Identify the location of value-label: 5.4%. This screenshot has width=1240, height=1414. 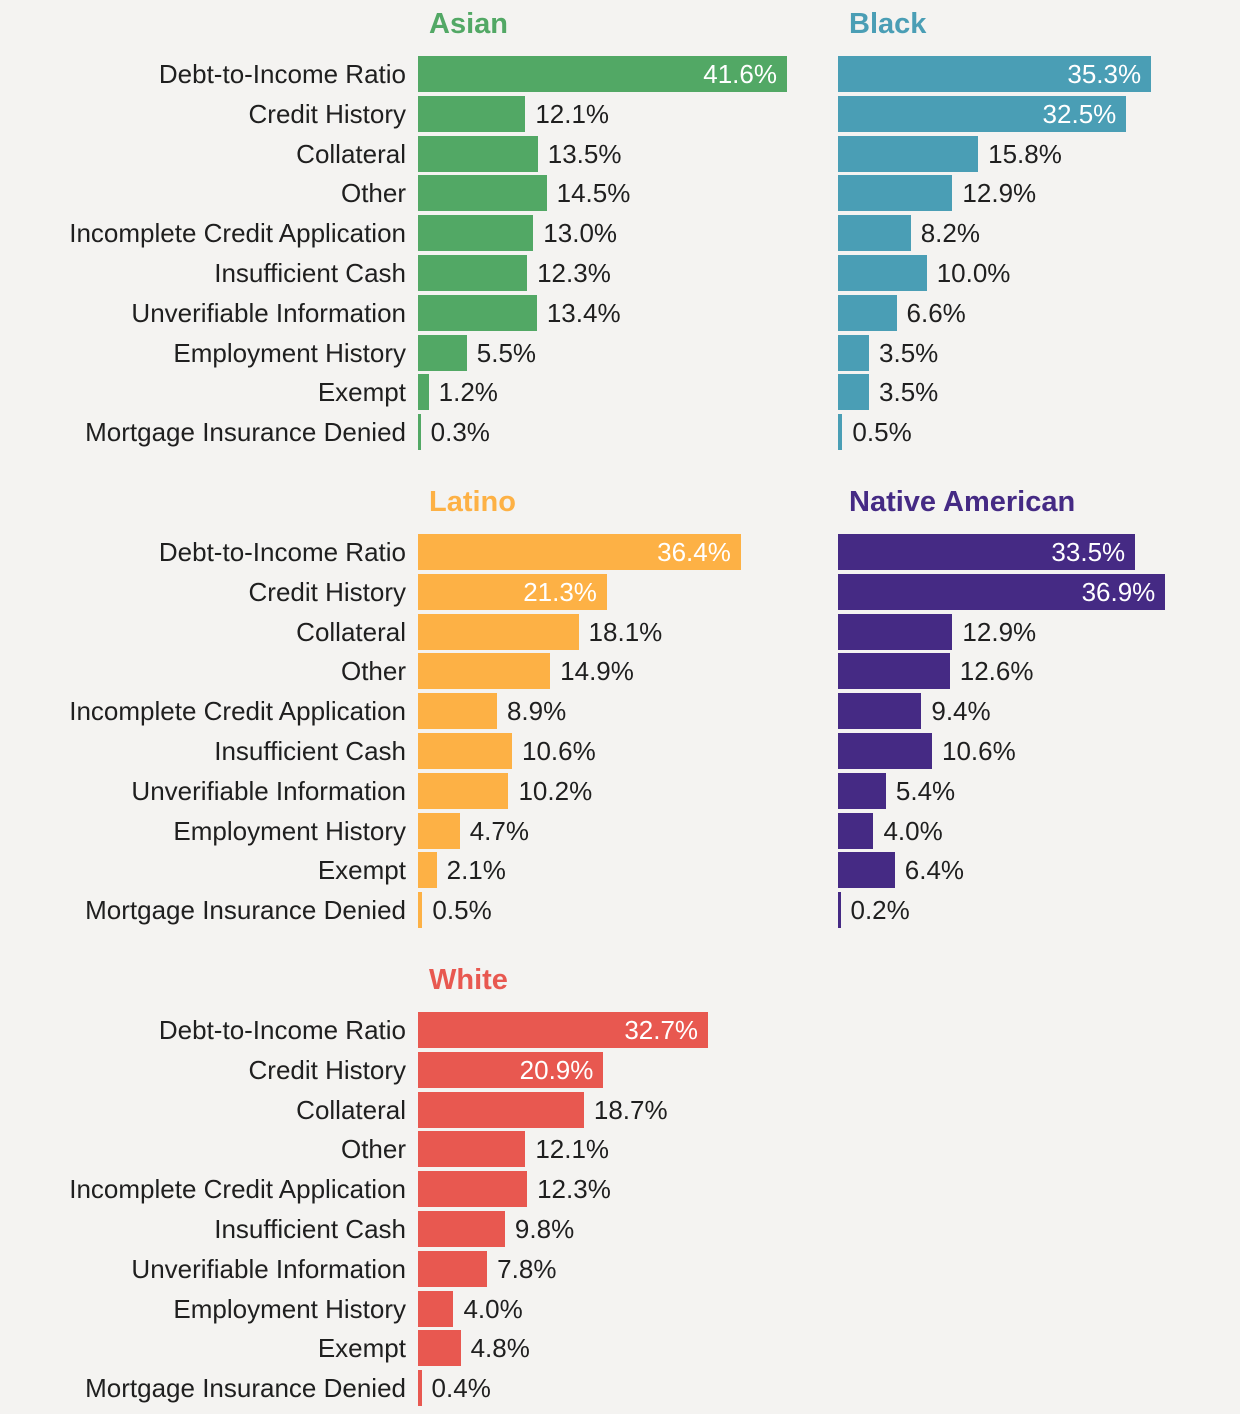
(925, 790).